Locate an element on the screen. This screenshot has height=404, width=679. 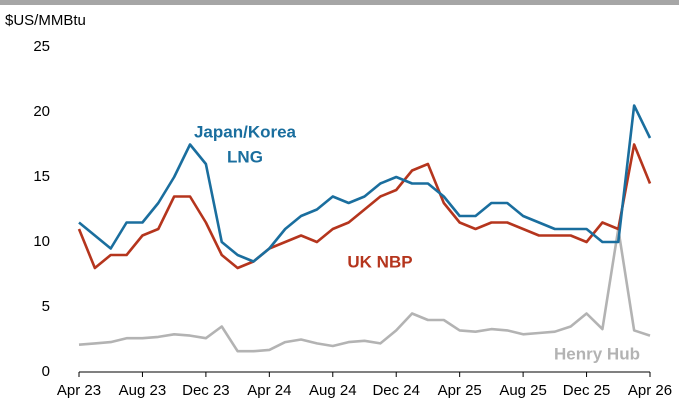
series-label: Japan/Korea is located at coordinates (245, 131).